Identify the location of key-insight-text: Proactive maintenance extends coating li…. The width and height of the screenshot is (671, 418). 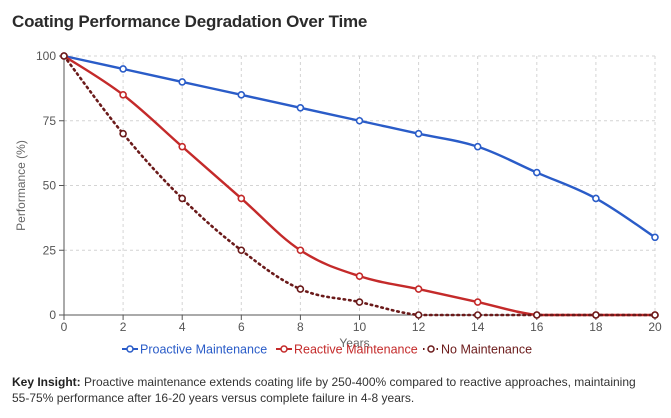
(324, 390).